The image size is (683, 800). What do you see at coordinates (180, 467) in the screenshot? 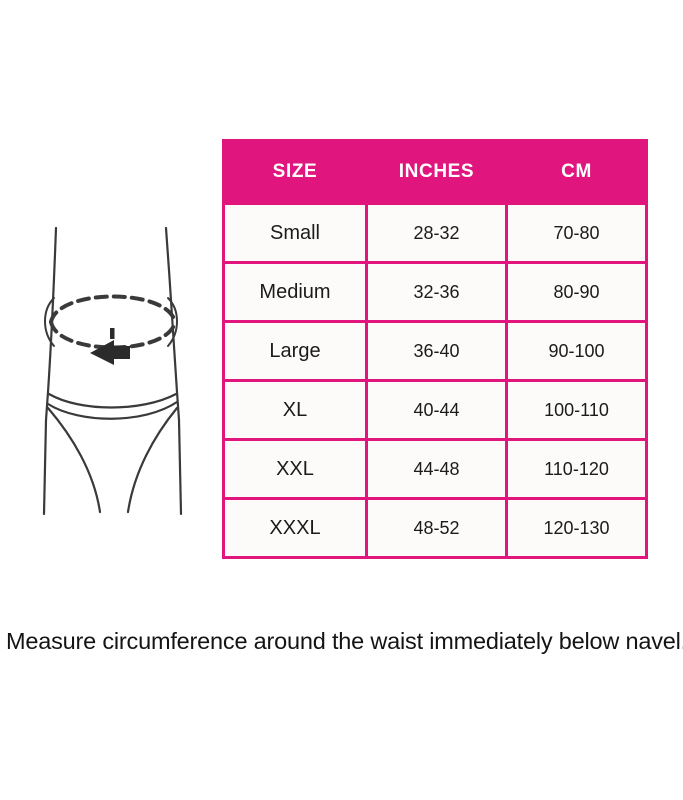
I see `right-leg-outer-contour` at bounding box center [180, 467].